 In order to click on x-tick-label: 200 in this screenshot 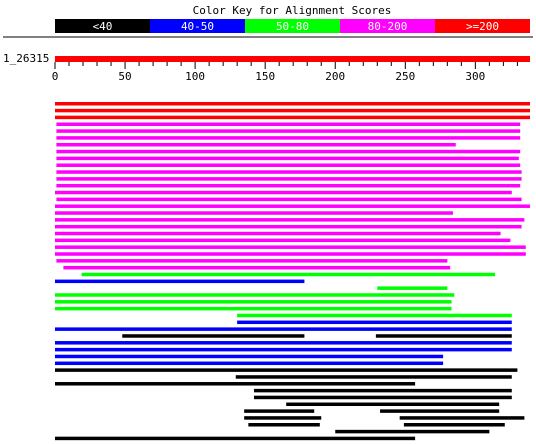, I will do `click(335, 76)`.